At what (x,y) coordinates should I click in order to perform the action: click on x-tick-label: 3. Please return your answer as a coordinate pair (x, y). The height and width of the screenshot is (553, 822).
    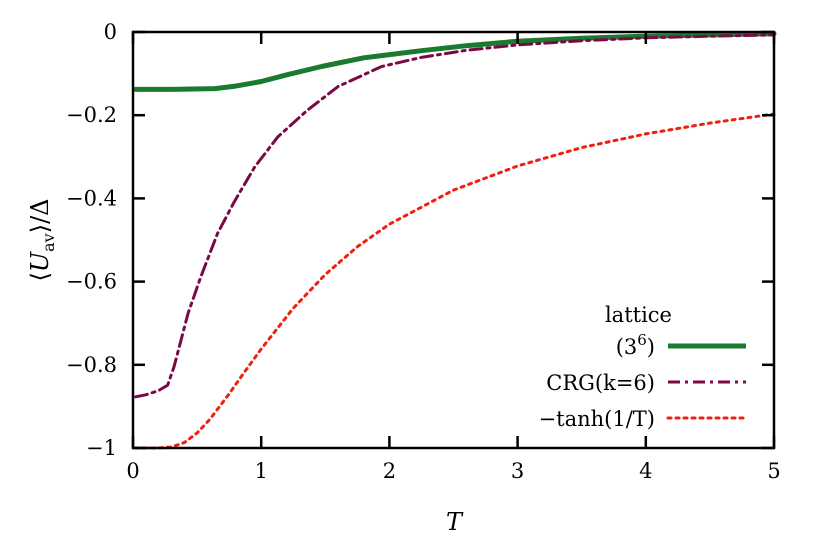
    Looking at the image, I should click on (517, 471).